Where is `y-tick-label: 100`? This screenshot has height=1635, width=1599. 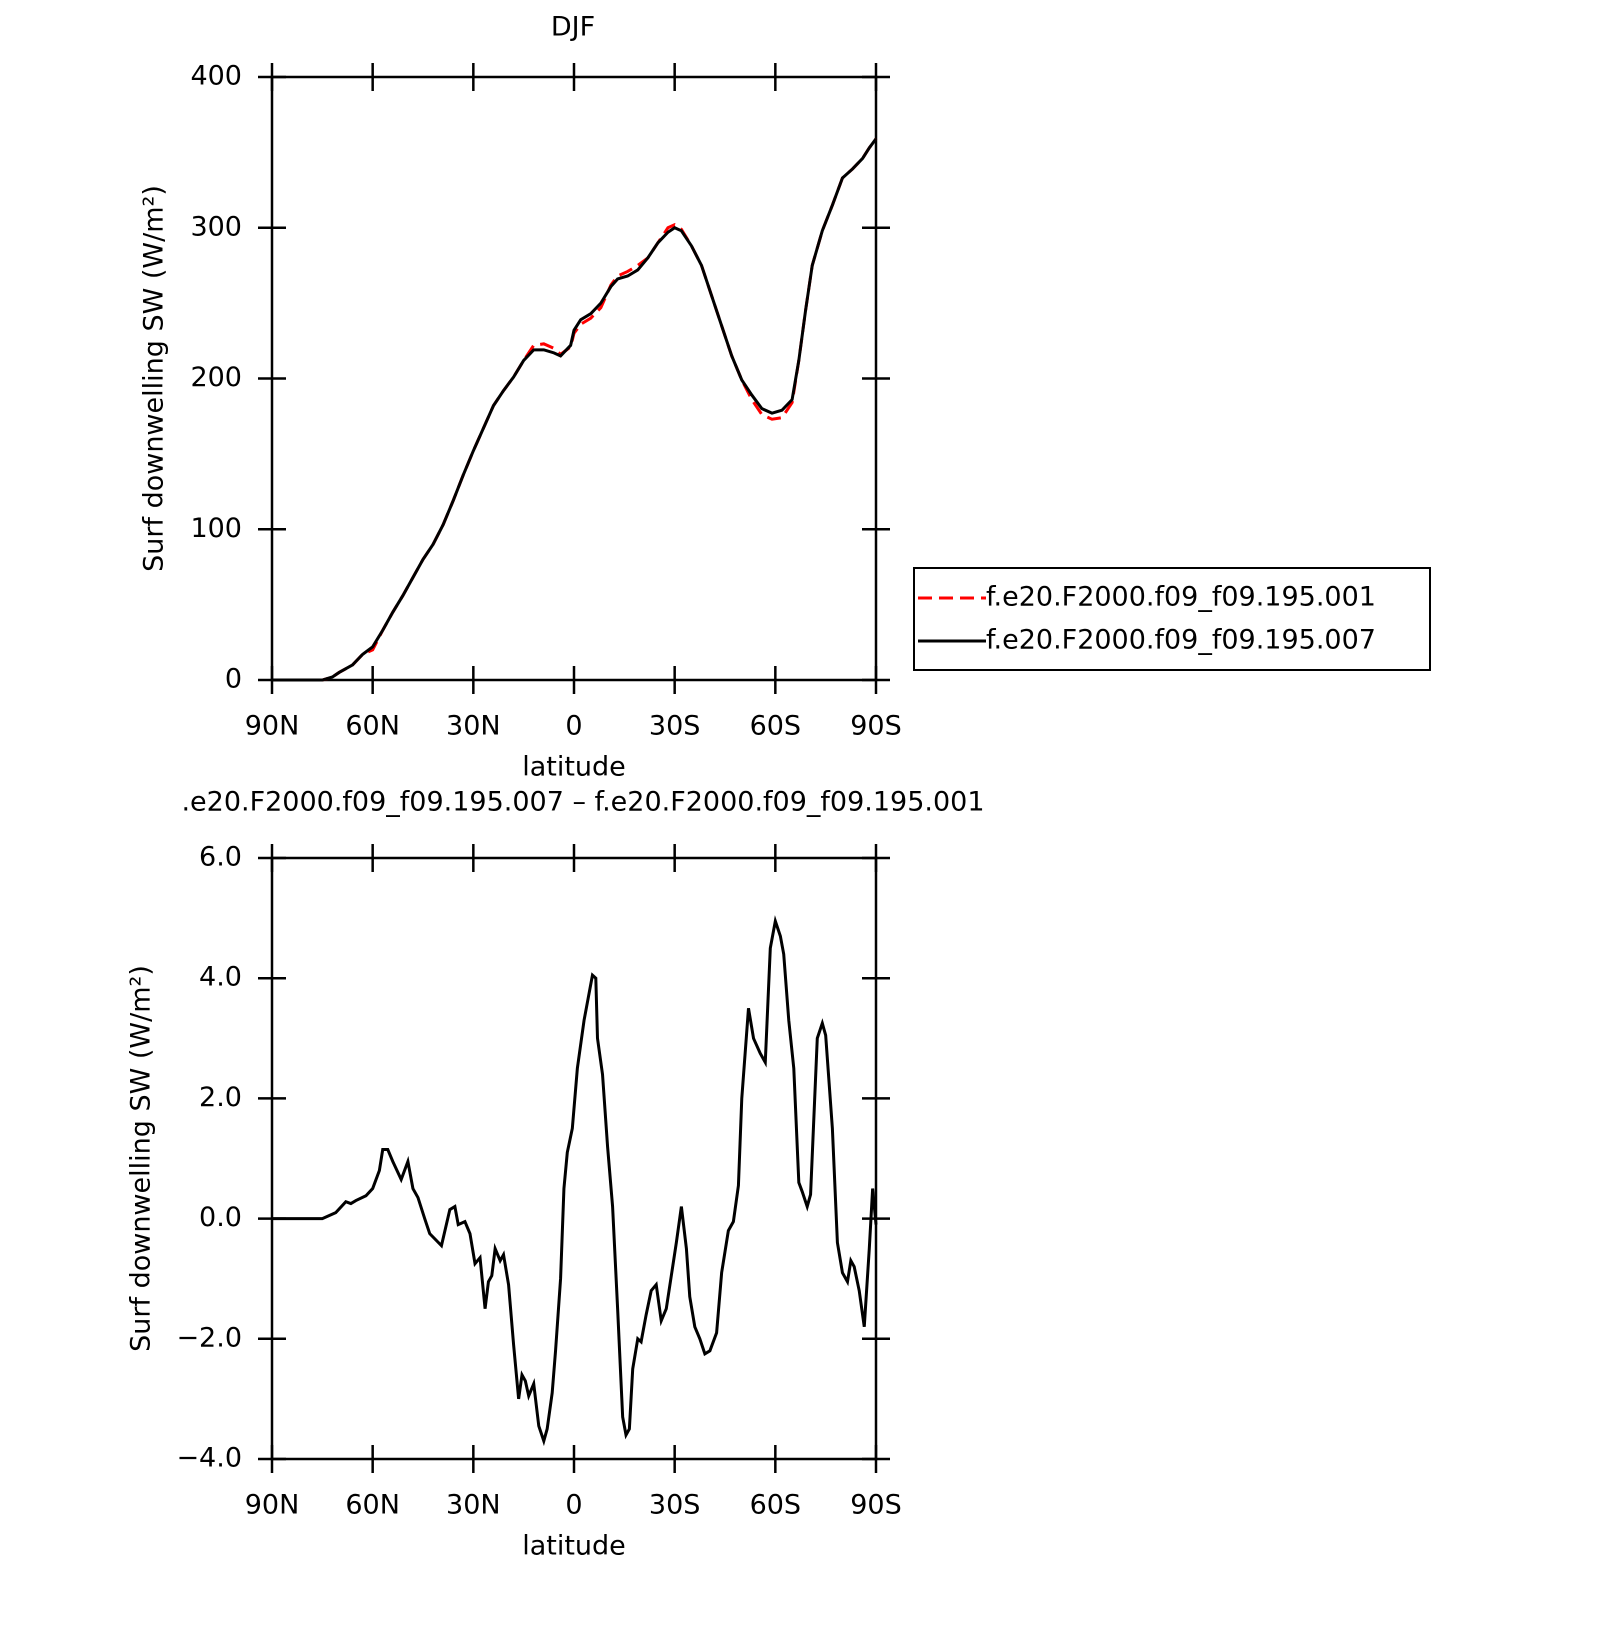 y-tick-label: 100 is located at coordinates (216, 528).